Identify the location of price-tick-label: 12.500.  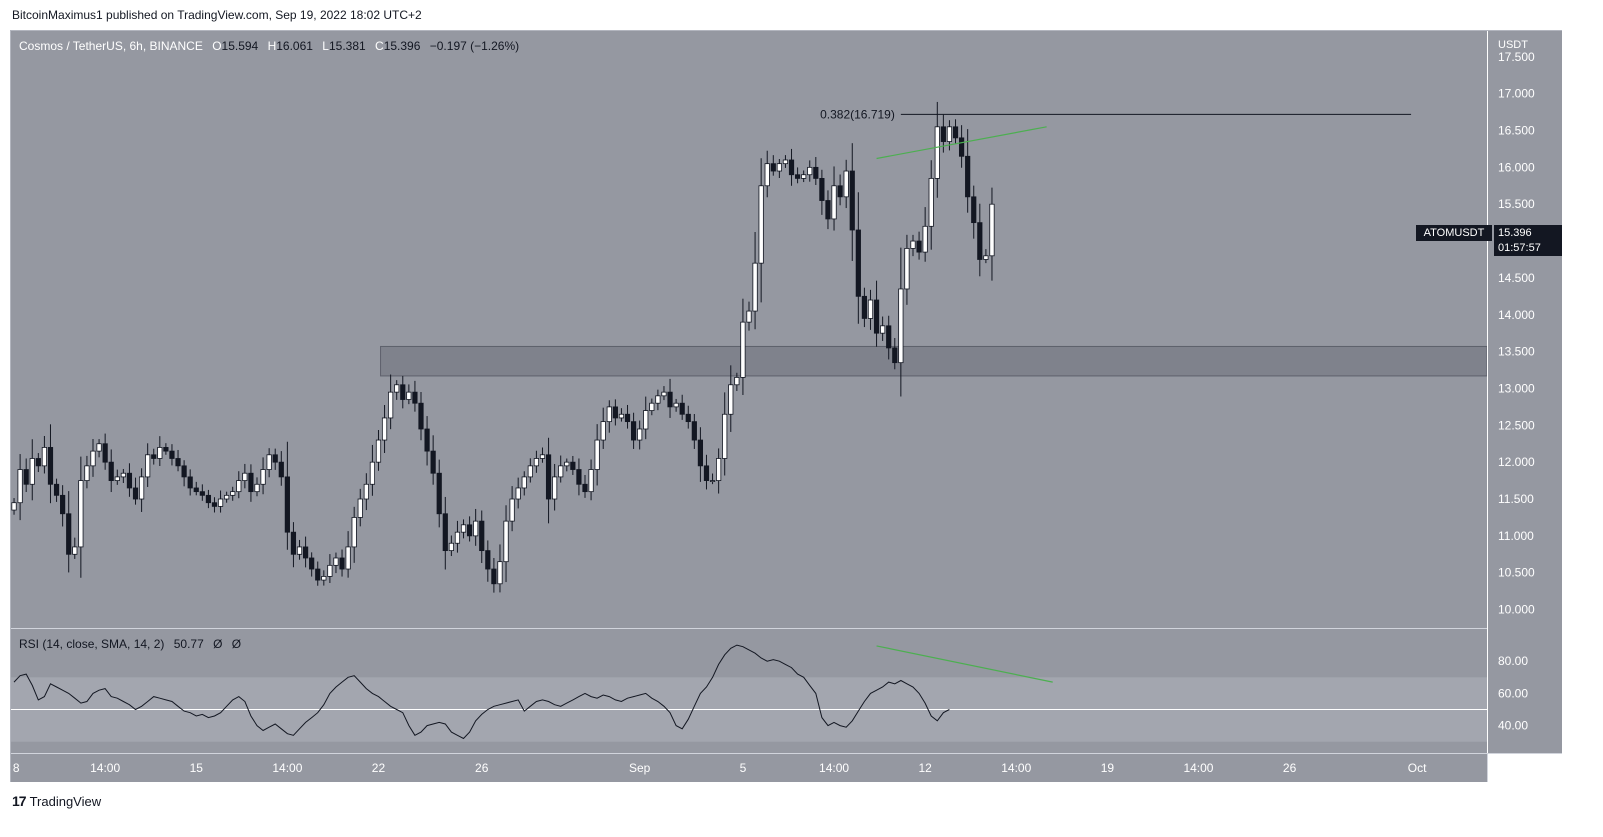
(1516, 425).